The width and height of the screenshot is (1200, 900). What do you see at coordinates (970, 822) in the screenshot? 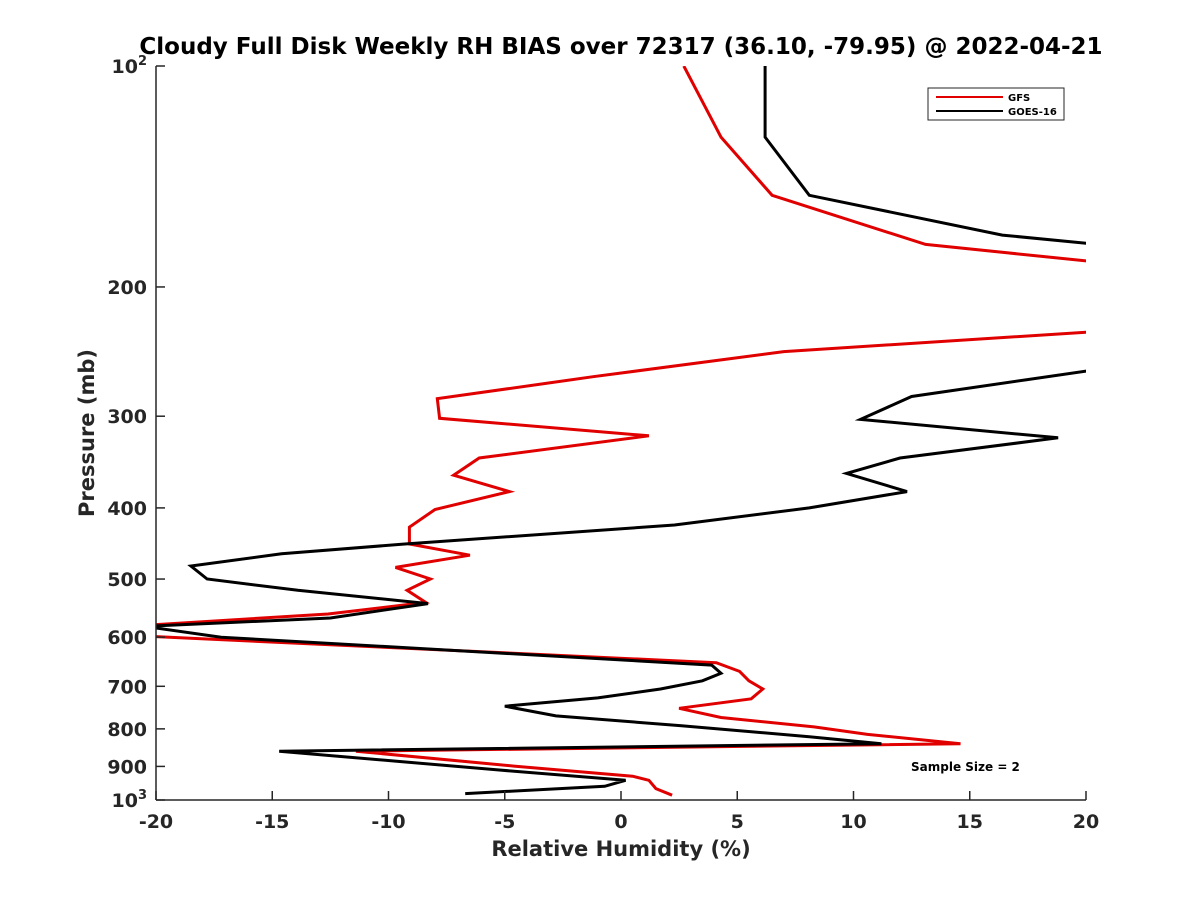
I see `x-tick-label: 15` at bounding box center [970, 822].